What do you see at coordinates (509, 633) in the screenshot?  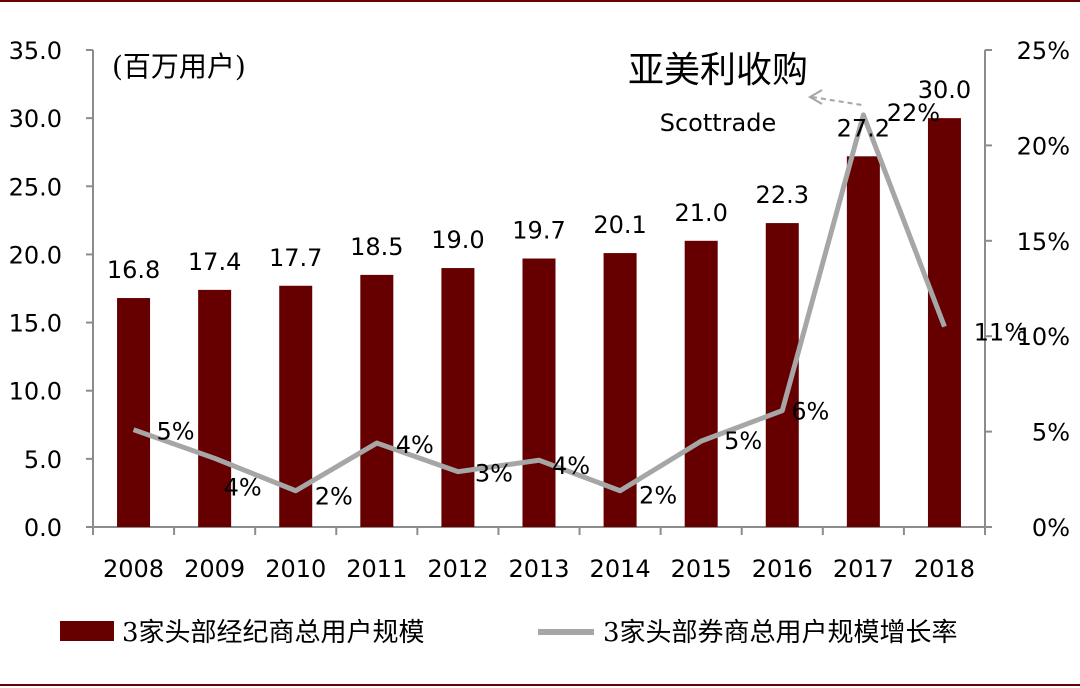 I see `legend: 3家头部经纪商总用户规模 3家头部券商总用户规模增长率` at bounding box center [509, 633].